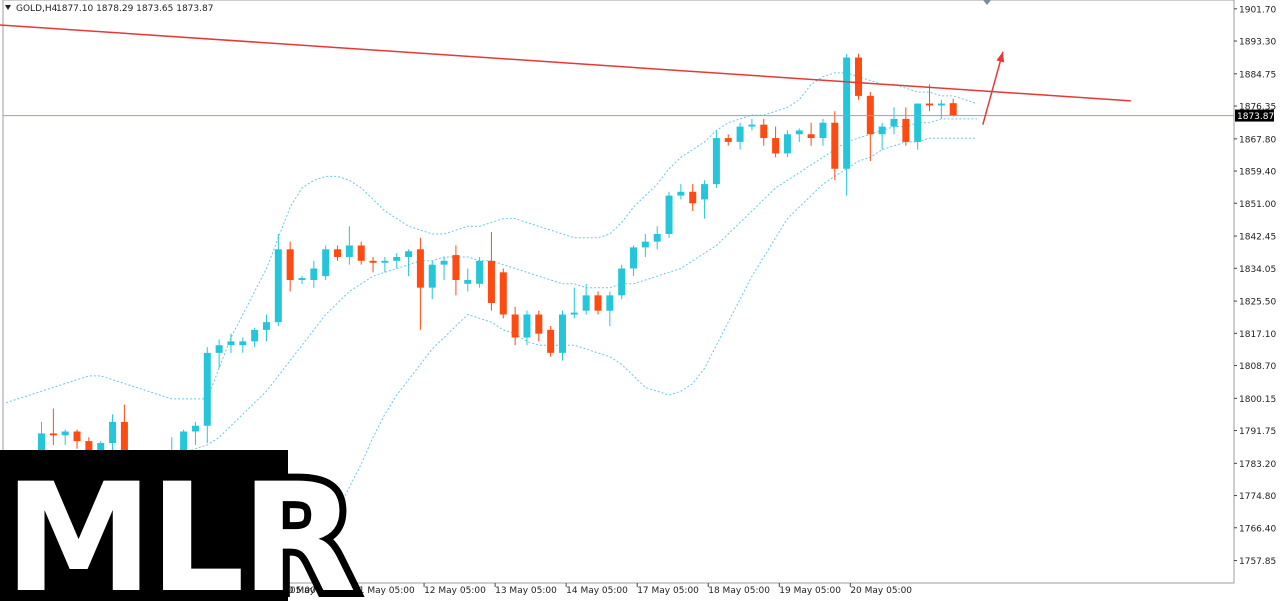 The width and height of the screenshot is (1280, 601). I want to click on symbol-label: GOLD,H4, so click(37, 9).